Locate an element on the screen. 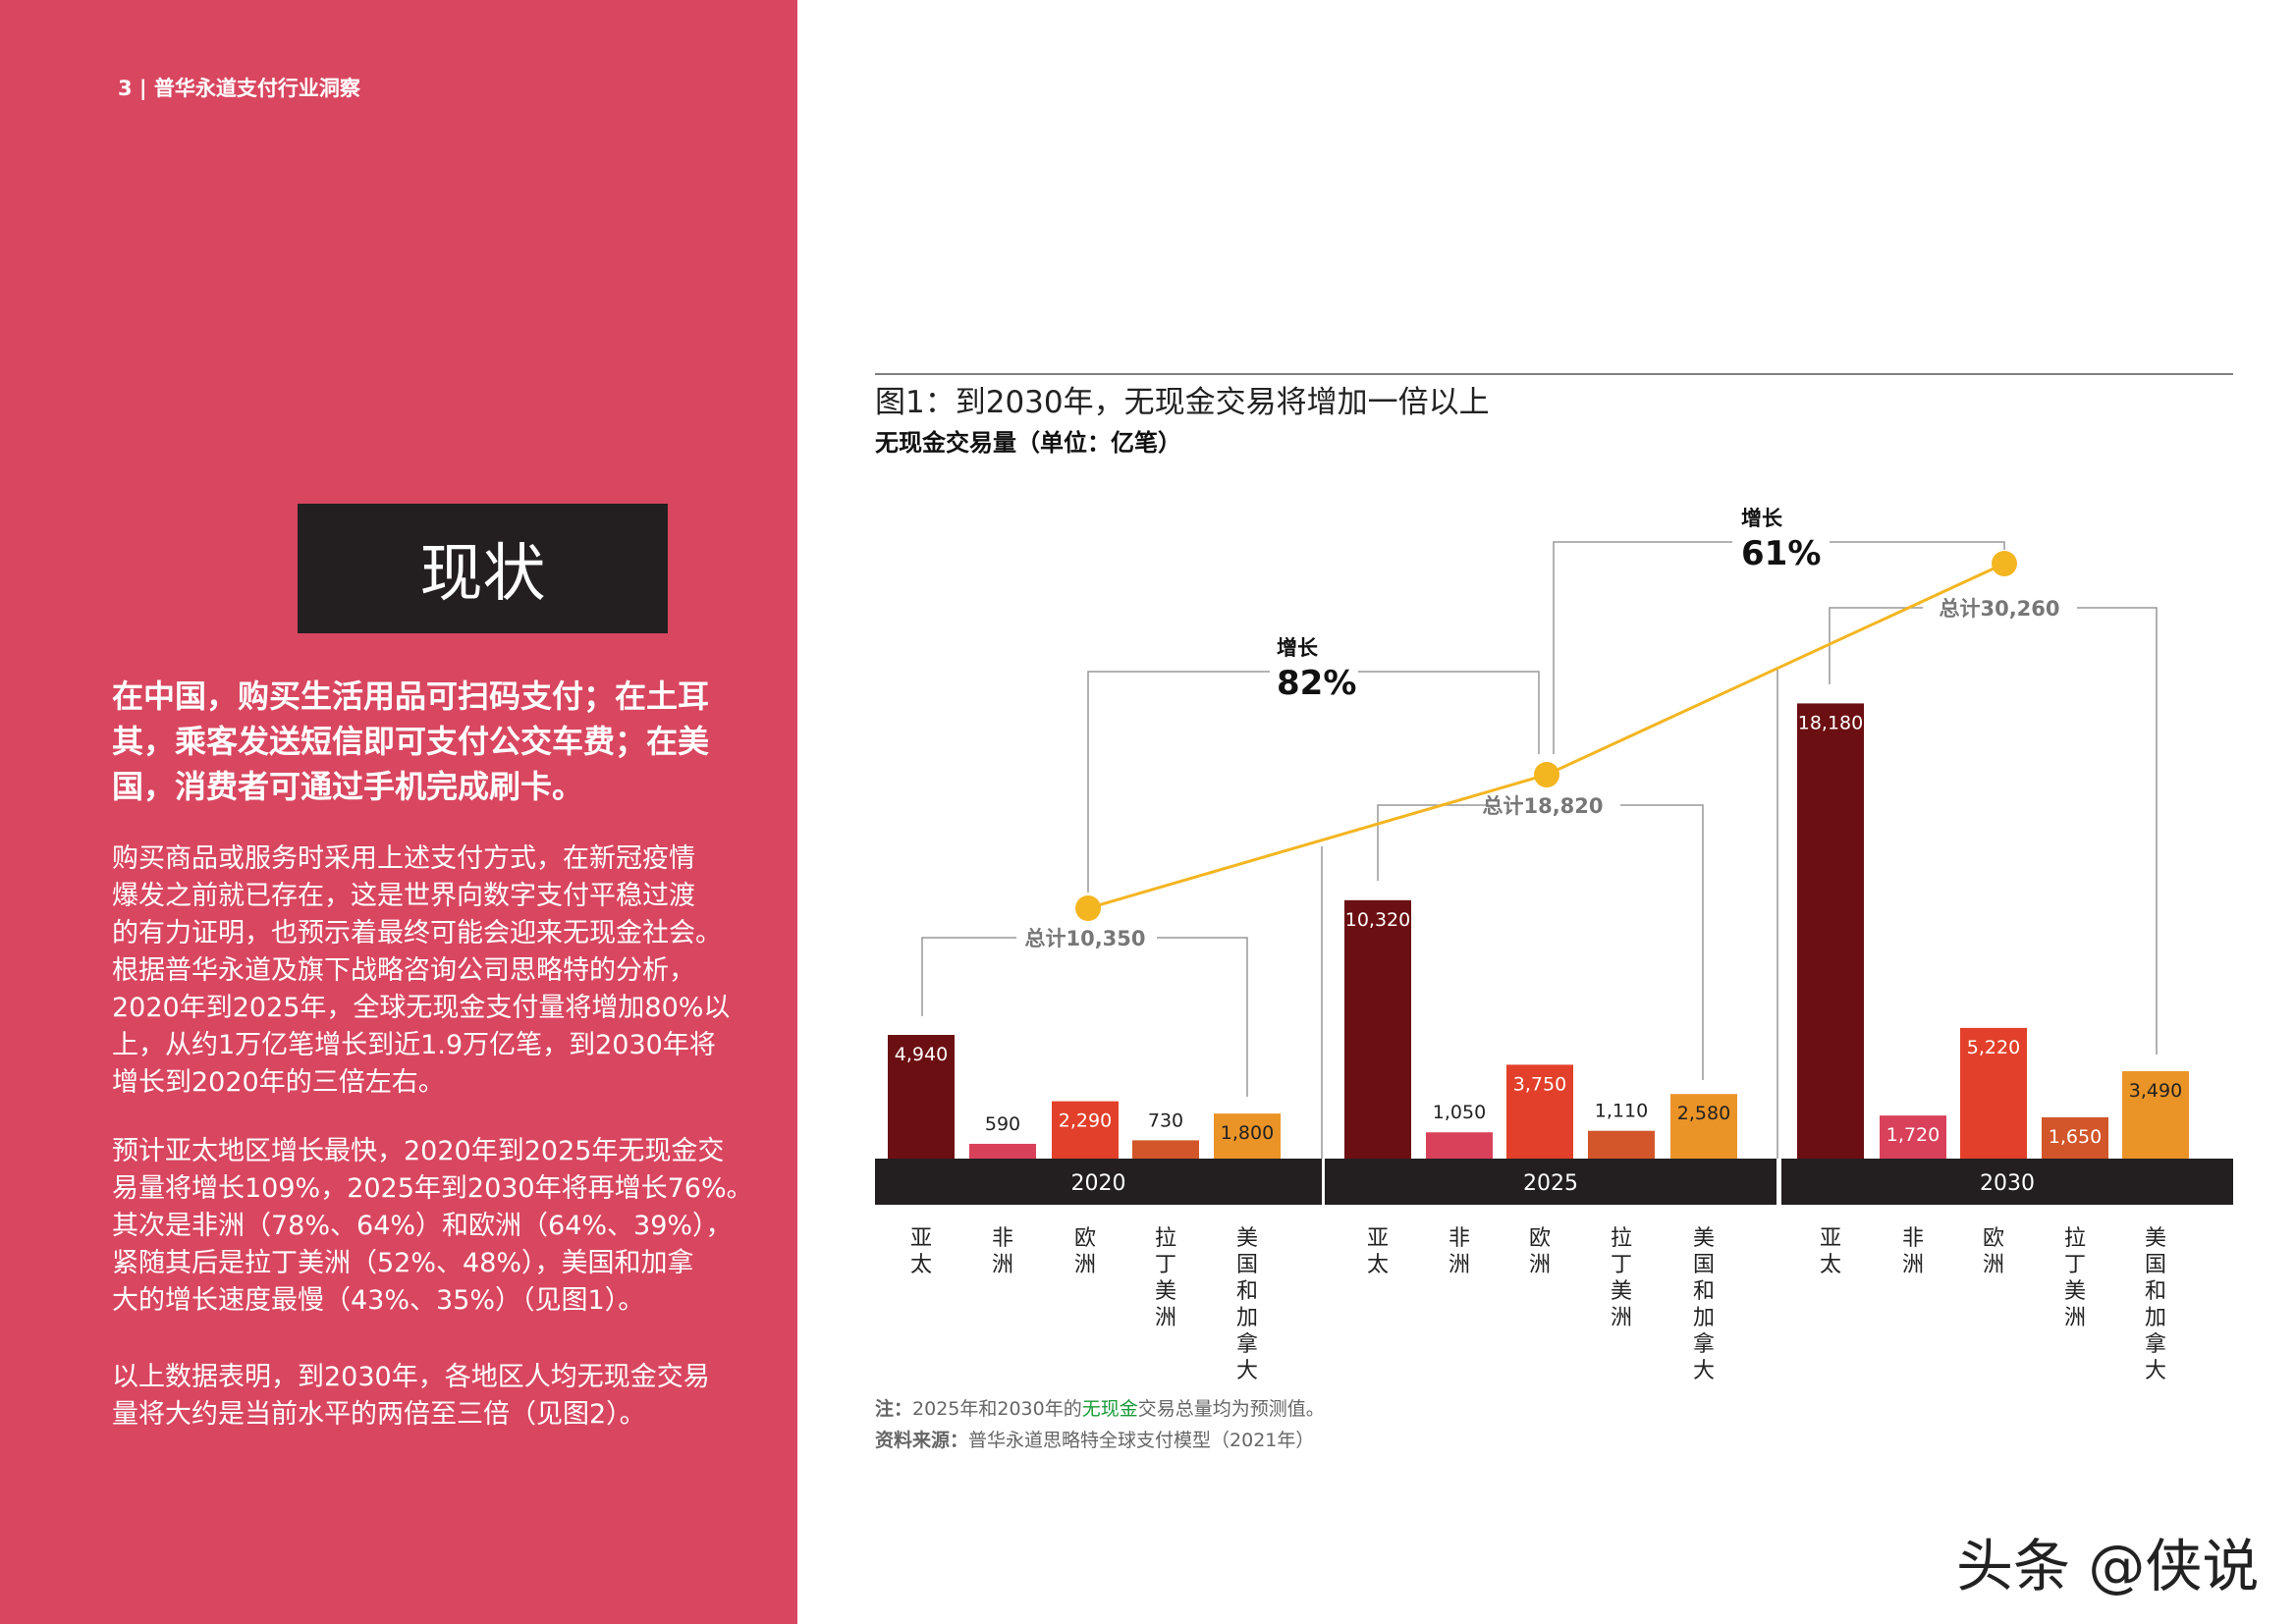  text-line: 国，消费者可通过手机完成刷卡。 is located at coordinates (348, 786).